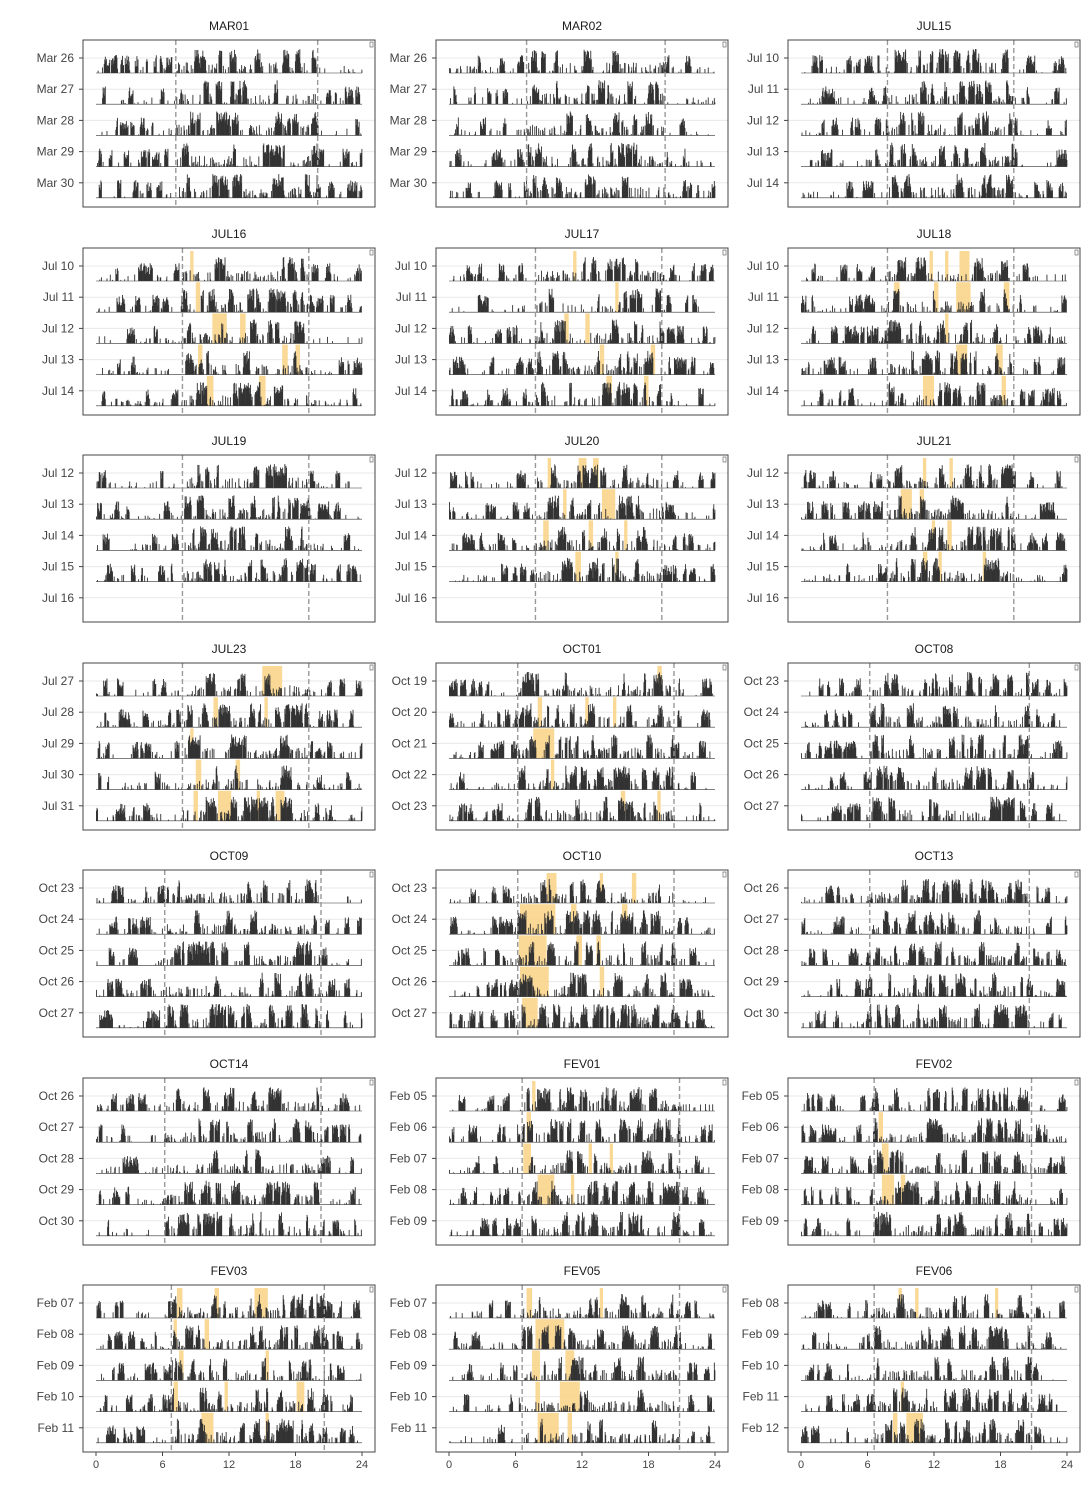  Describe the element at coordinates (587, 328) in the screenshot. I see `highlight-period` at that location.